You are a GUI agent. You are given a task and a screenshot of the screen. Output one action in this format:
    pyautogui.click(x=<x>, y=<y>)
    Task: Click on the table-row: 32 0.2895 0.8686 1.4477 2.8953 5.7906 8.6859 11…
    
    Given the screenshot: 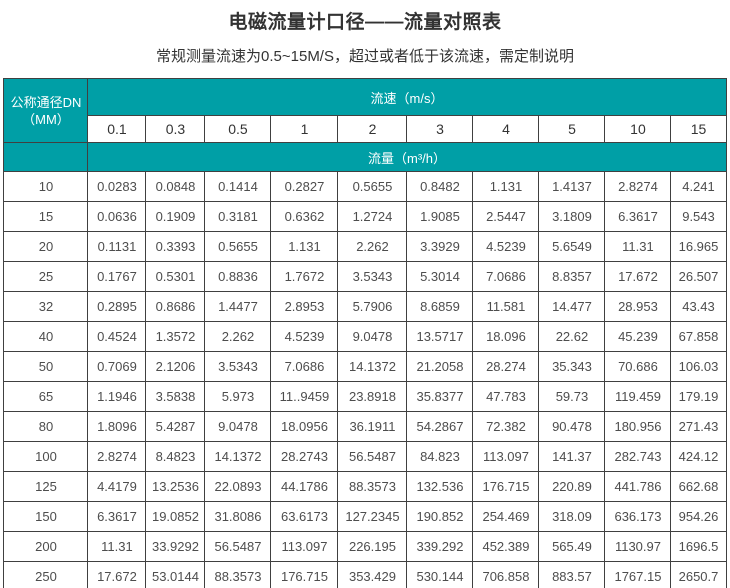 What is the action you would take?
    pyautogui.click(x=365, y=306)
    